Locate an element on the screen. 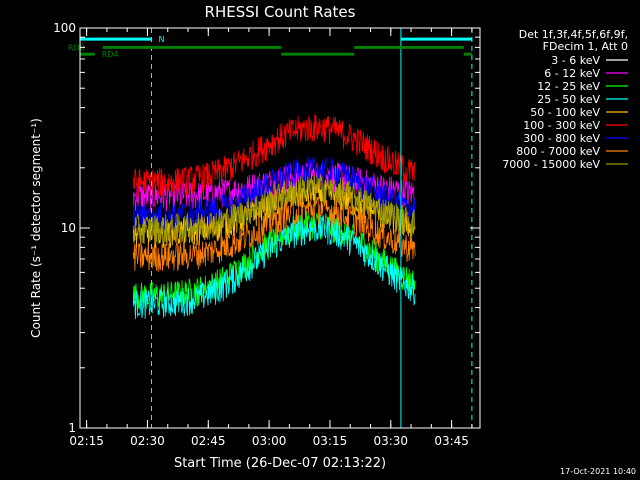 The height and width of the screenshot is (480, 640). y-tick-label-2: 10 is located at coordinates (68, 228).